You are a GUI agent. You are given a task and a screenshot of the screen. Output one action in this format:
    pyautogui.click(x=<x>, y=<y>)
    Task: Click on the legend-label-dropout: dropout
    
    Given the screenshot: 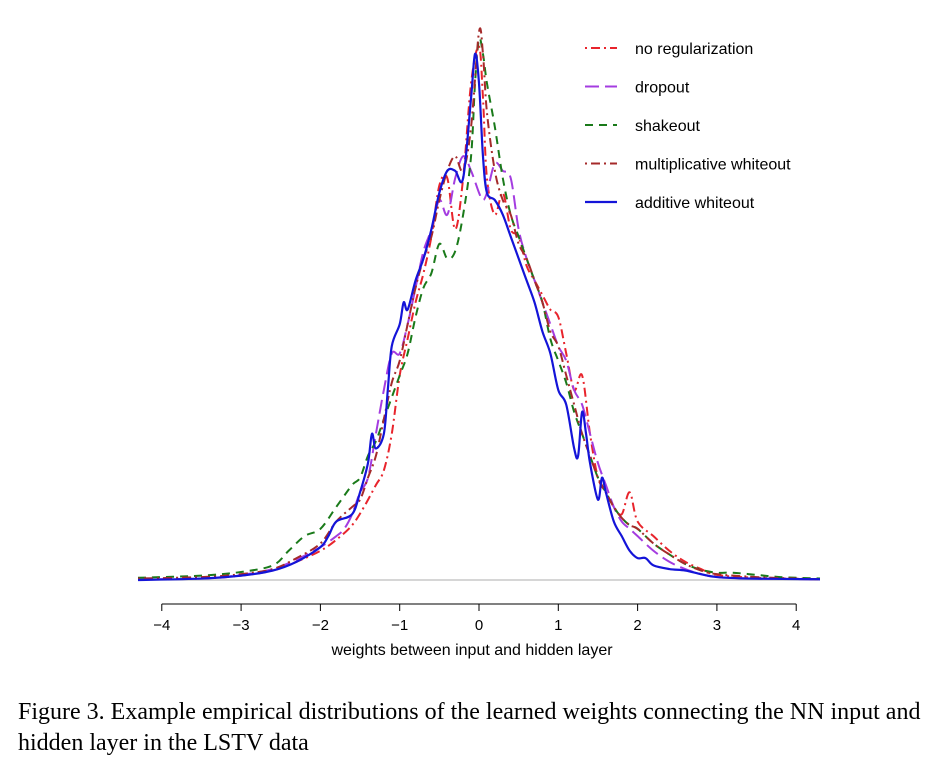 What is the action you would take?
    pyautogui.click(x=662, y=88)
    